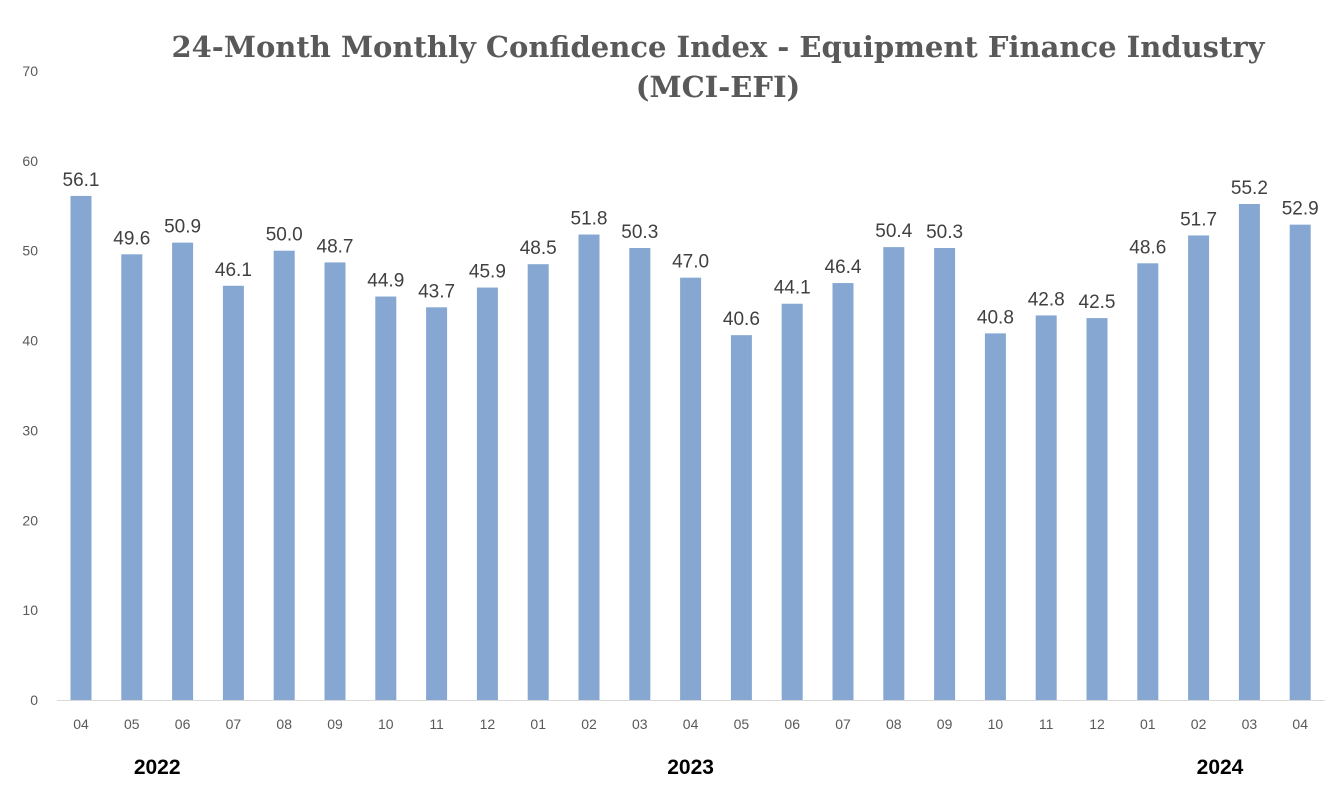  I want to click on year-label: 2023, so click(690, 767).